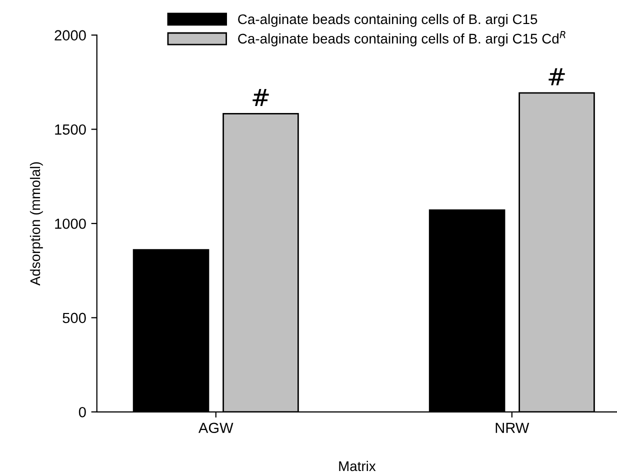 The width and height of the screenshot is (617, 474). I want to click on x-tick-label: NRW, so click(513, 427).